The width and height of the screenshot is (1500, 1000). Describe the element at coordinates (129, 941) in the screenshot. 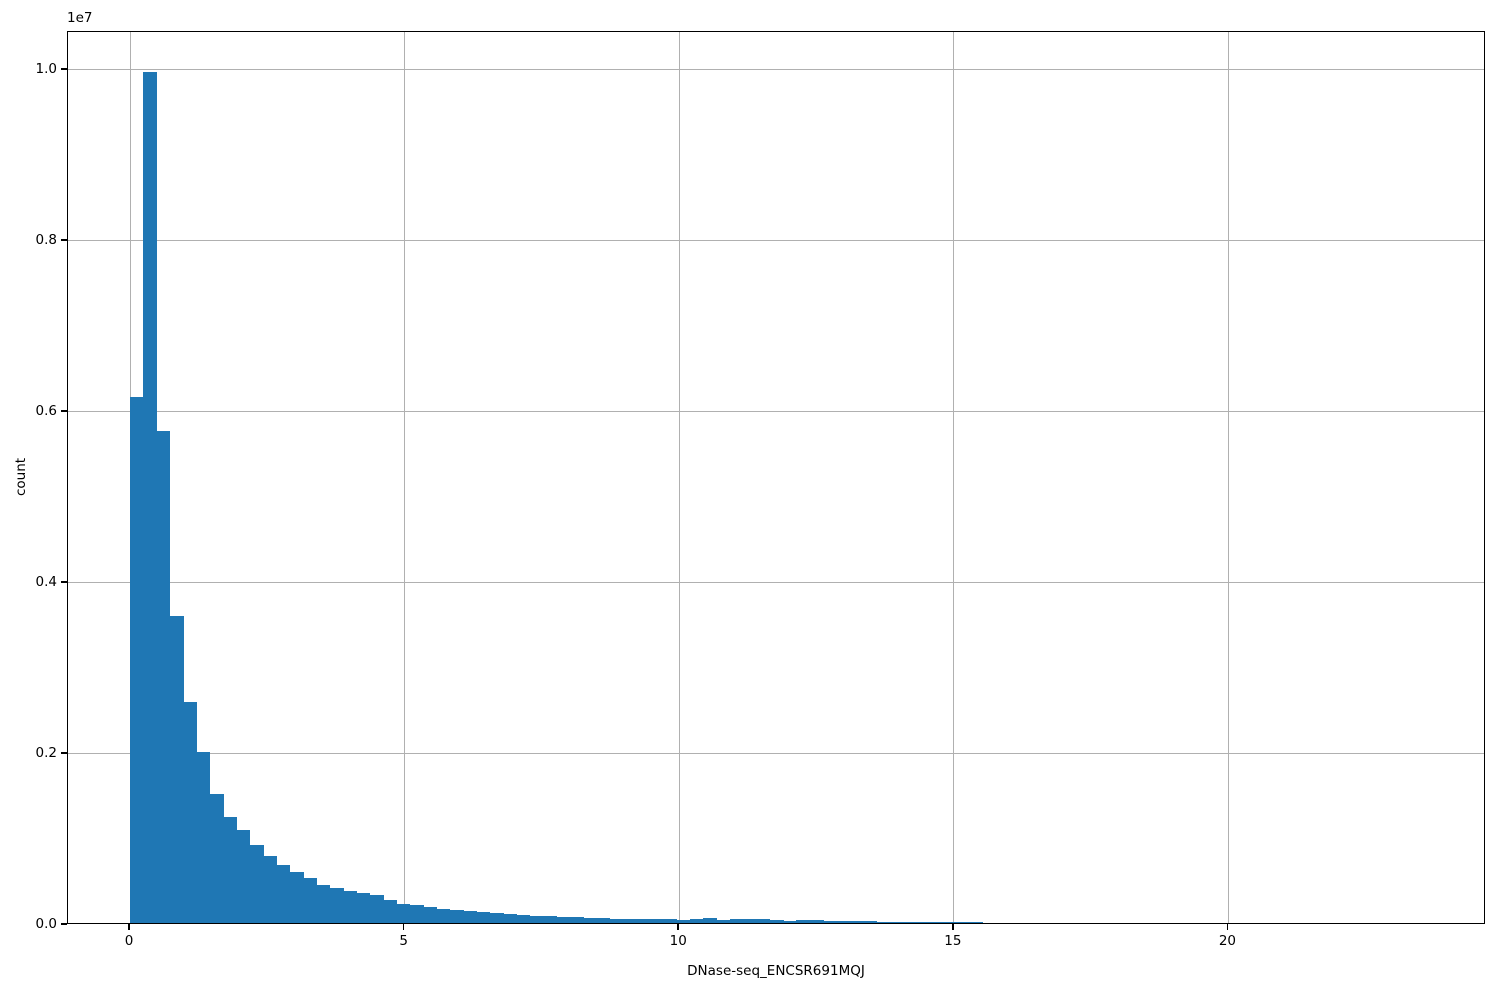

I see `x-tick-label: 0` at that location.